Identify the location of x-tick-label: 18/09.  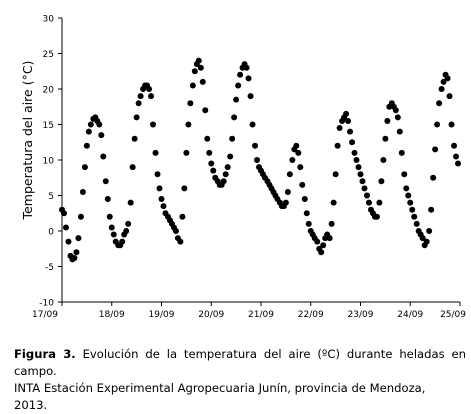
(112, 315).